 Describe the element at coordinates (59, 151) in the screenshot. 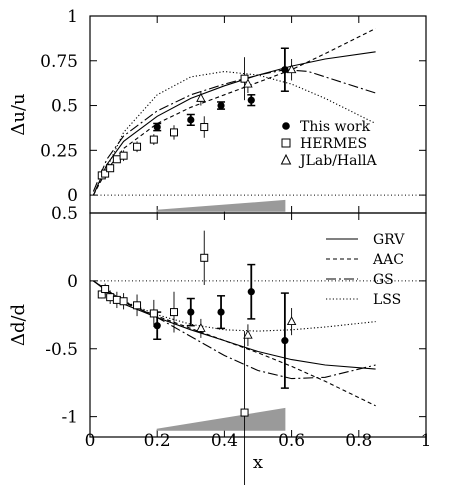

I see `y-tick-label: 0.25` at that location.